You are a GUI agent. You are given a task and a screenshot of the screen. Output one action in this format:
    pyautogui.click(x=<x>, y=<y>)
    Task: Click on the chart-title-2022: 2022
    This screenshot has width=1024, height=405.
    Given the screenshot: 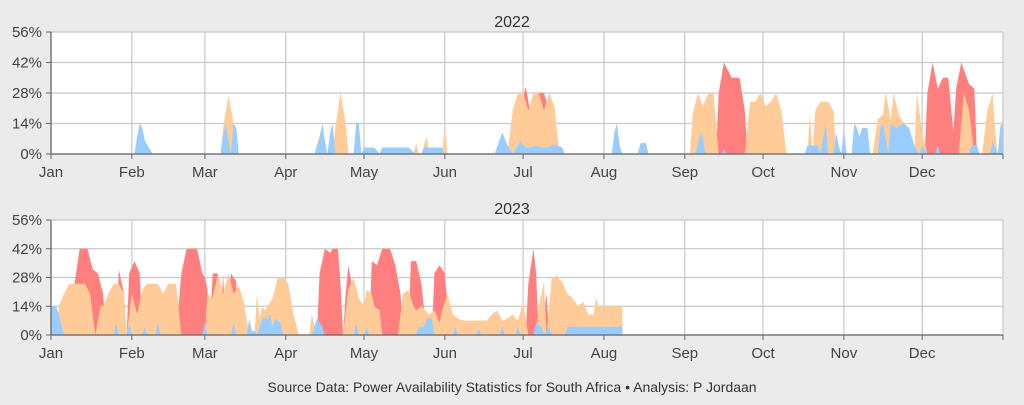 What is the action you would take?
    pyautogui.click(x=512, y=22)
    